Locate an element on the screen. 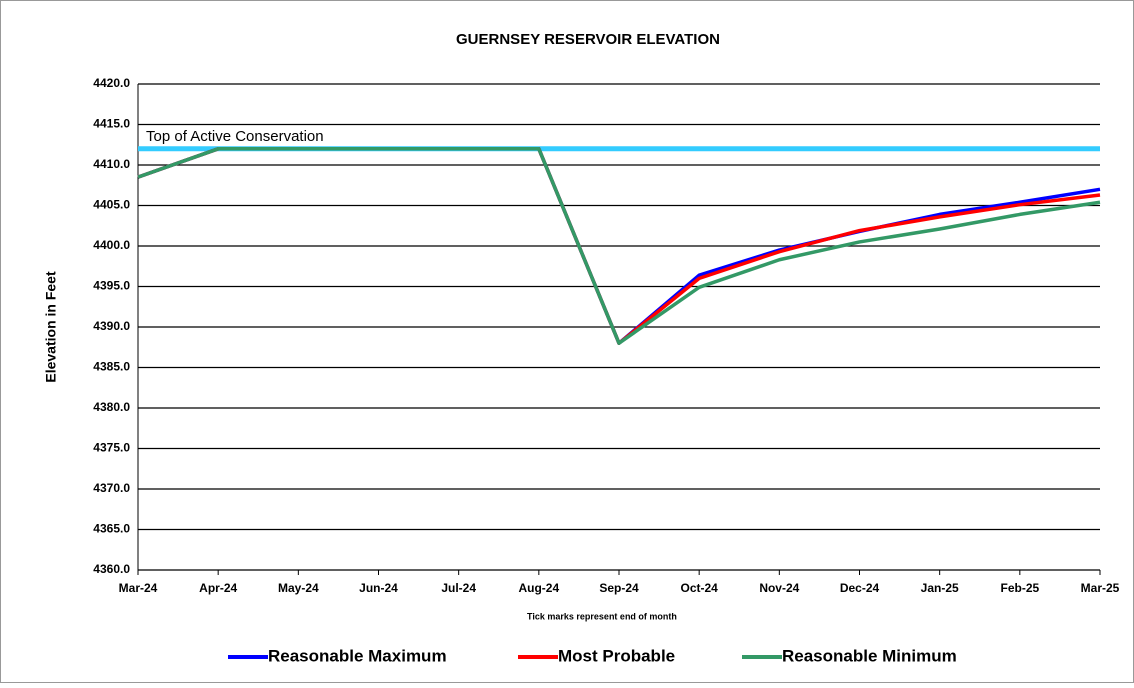  x-tick-label: Apr-24 is located at coordinates (218, 588).